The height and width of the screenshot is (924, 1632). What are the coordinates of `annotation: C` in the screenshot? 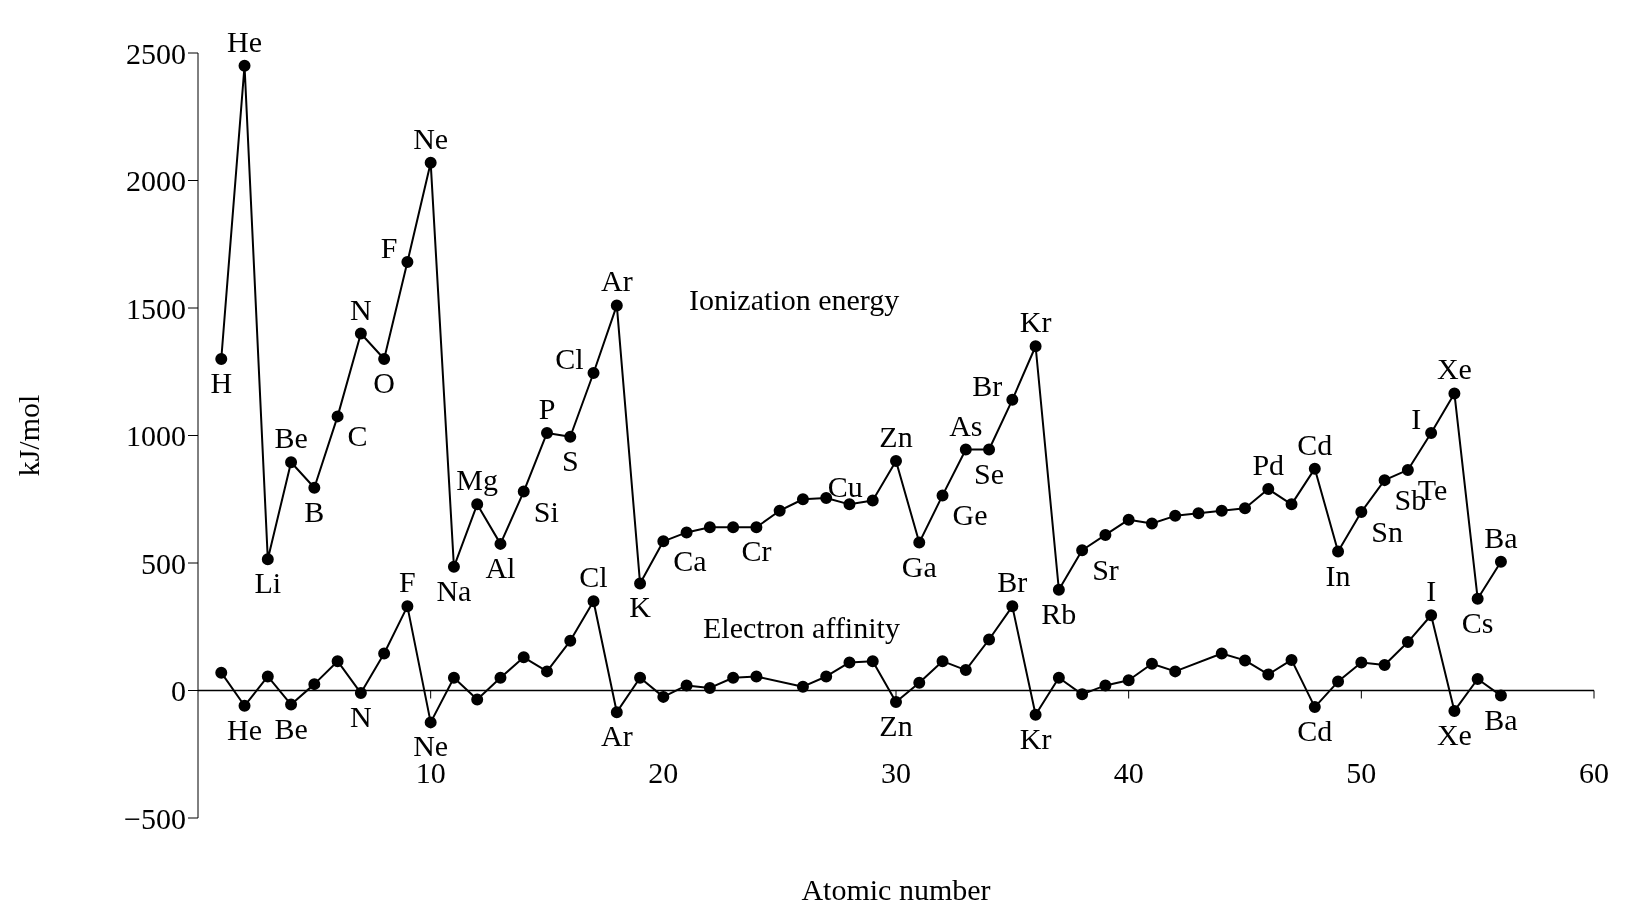 It's located at (357, 436).